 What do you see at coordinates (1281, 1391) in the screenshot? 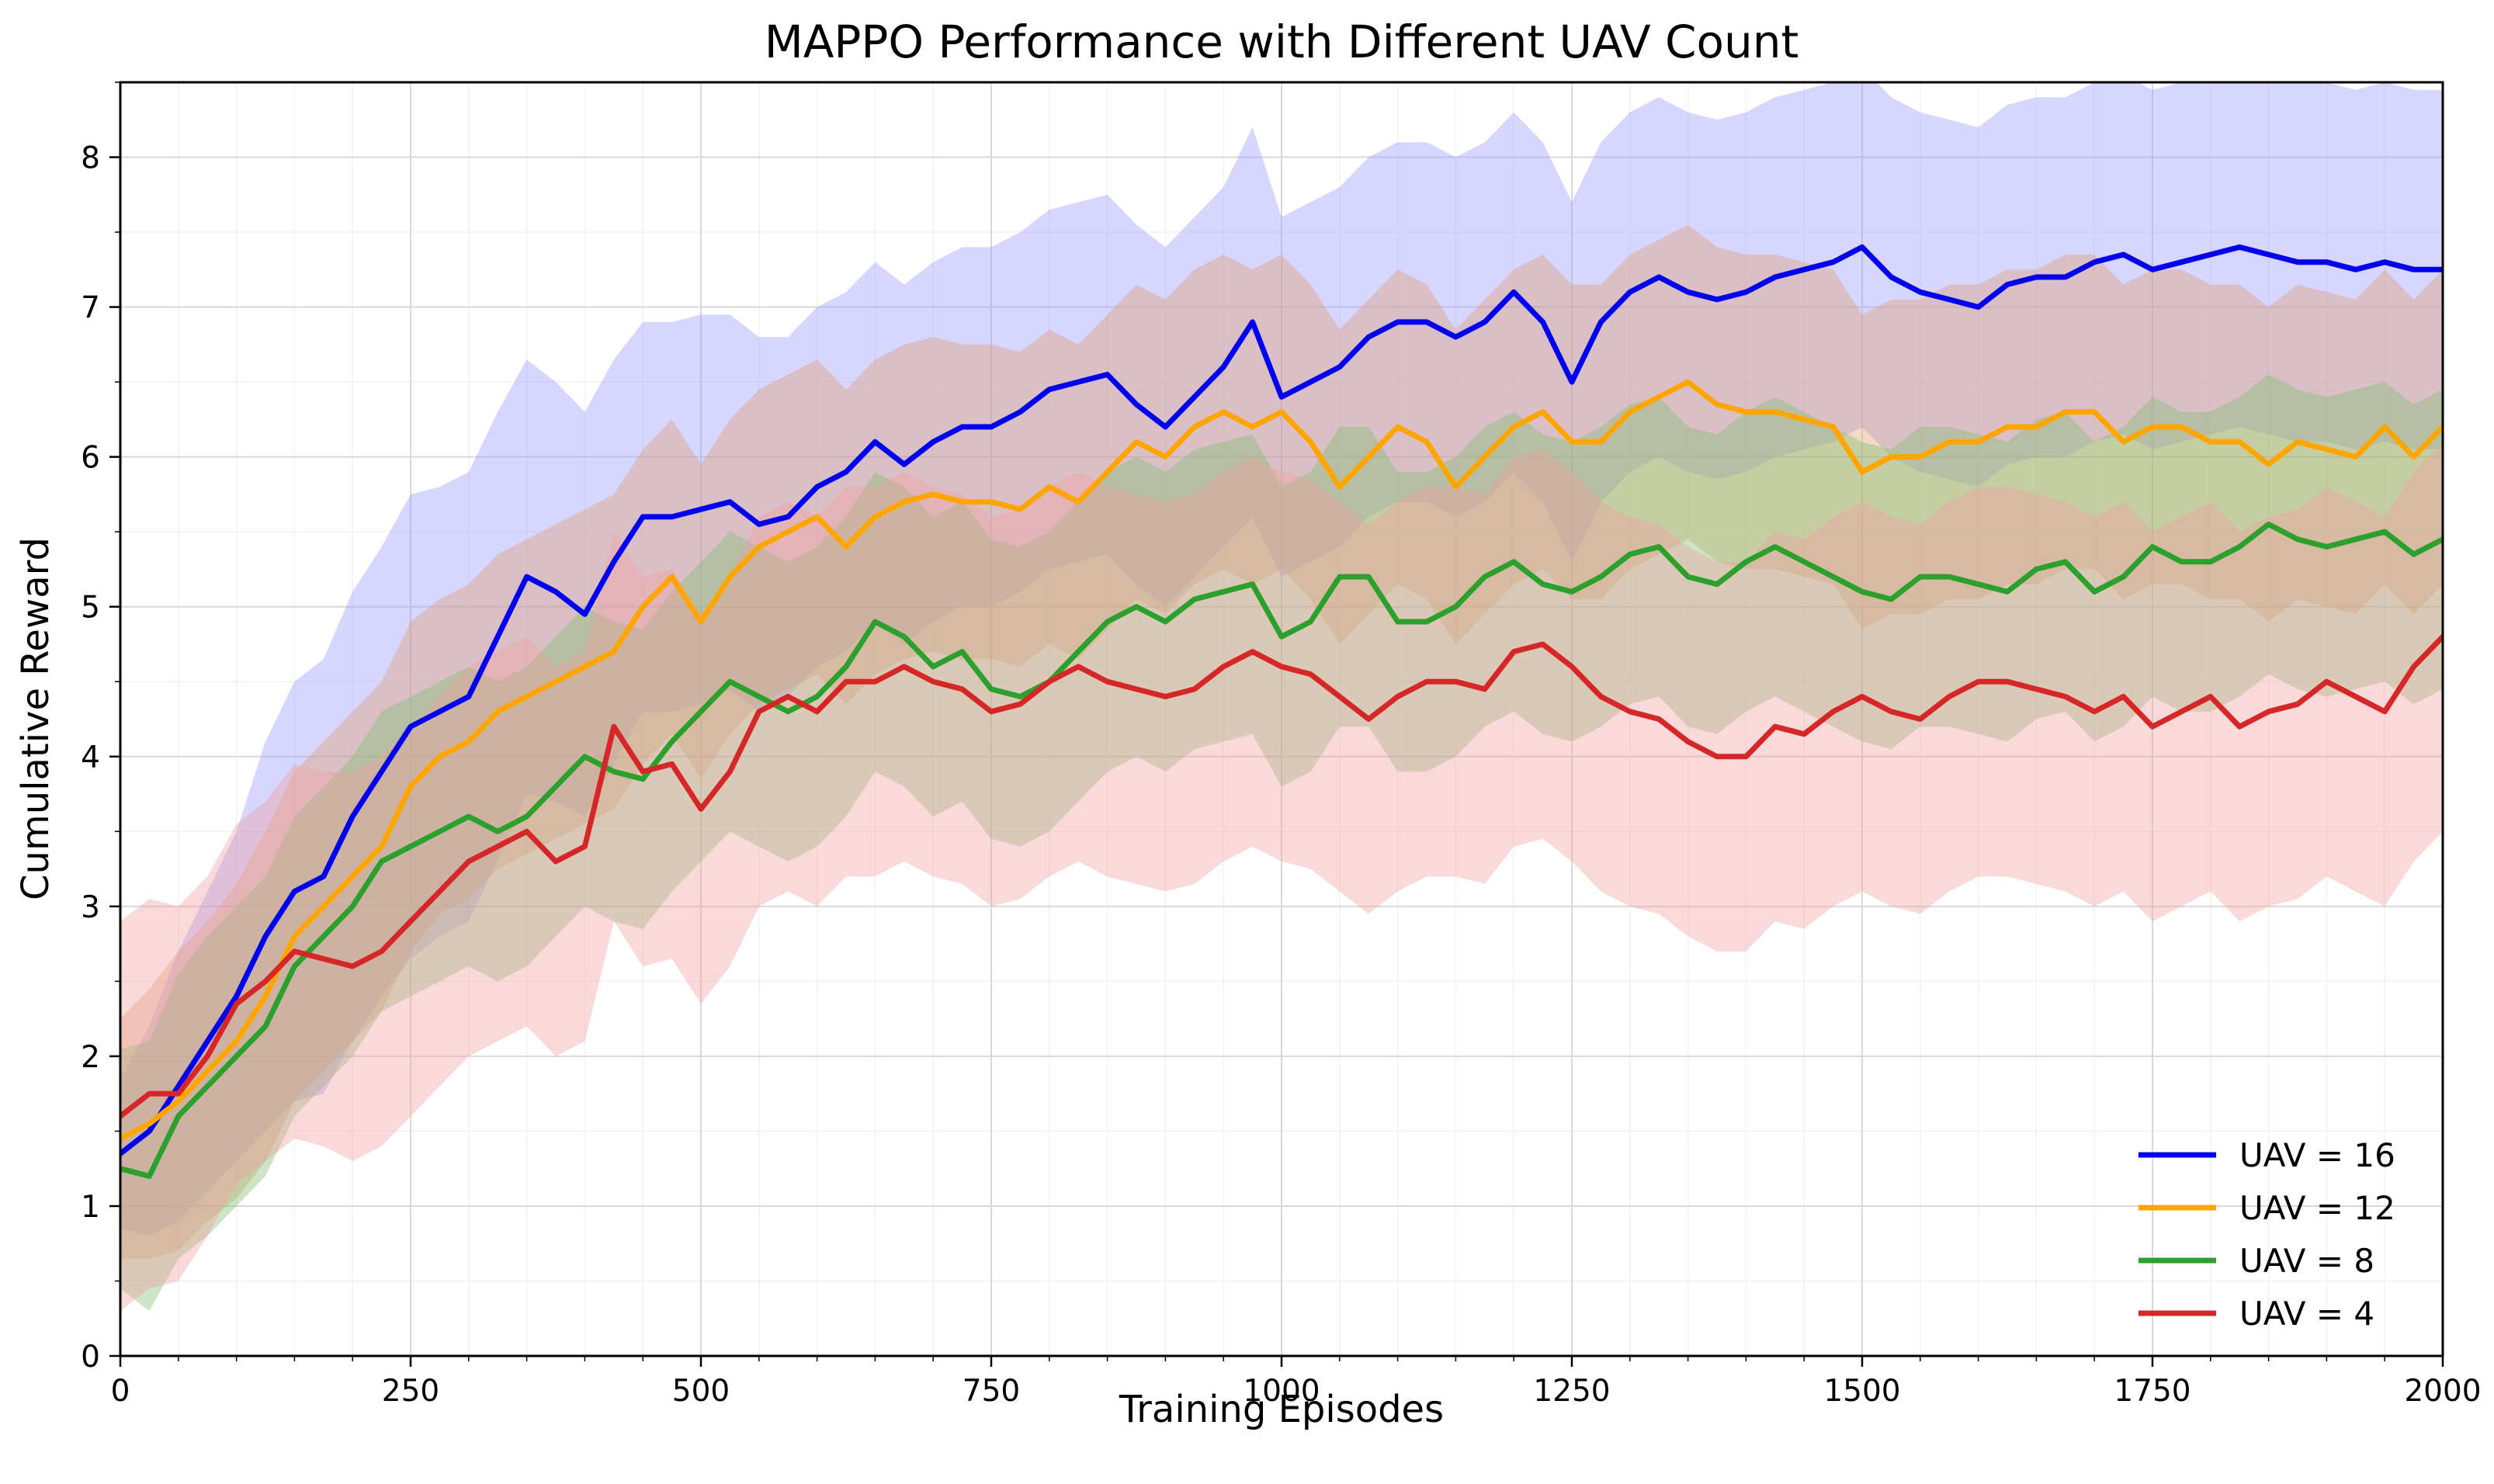
I see `x-tick-label: 1000` at bounding box center [1281, 1391].